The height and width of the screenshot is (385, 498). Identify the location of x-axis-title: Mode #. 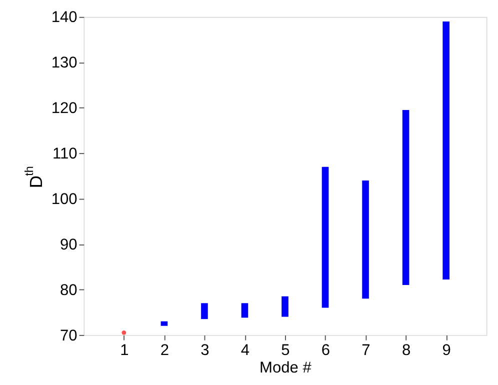
(286, 367).